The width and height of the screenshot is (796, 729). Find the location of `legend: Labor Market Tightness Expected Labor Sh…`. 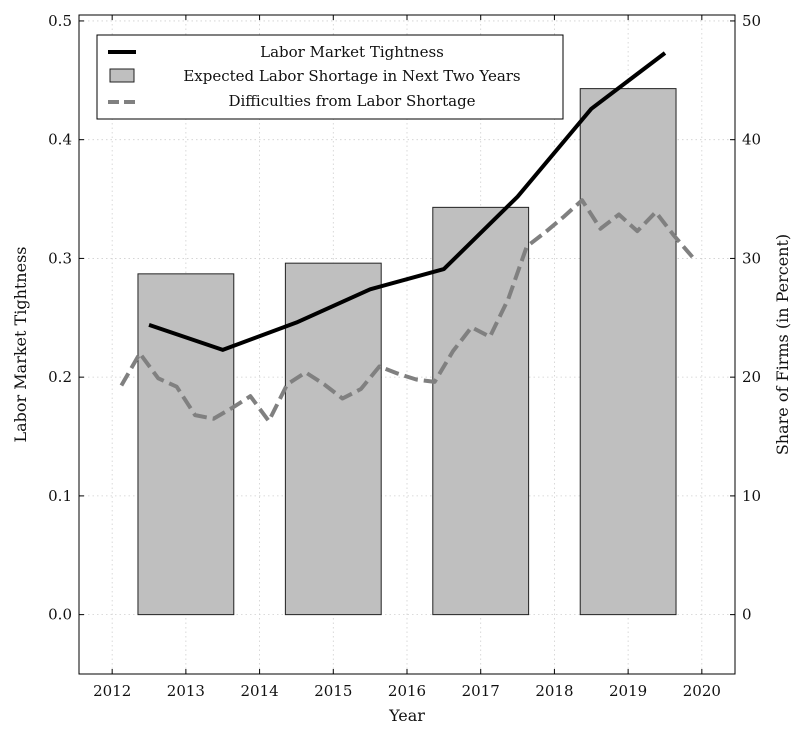

legend: Labor Market Tightness Expected Labor Sh… is located at coordinates (330, 77).